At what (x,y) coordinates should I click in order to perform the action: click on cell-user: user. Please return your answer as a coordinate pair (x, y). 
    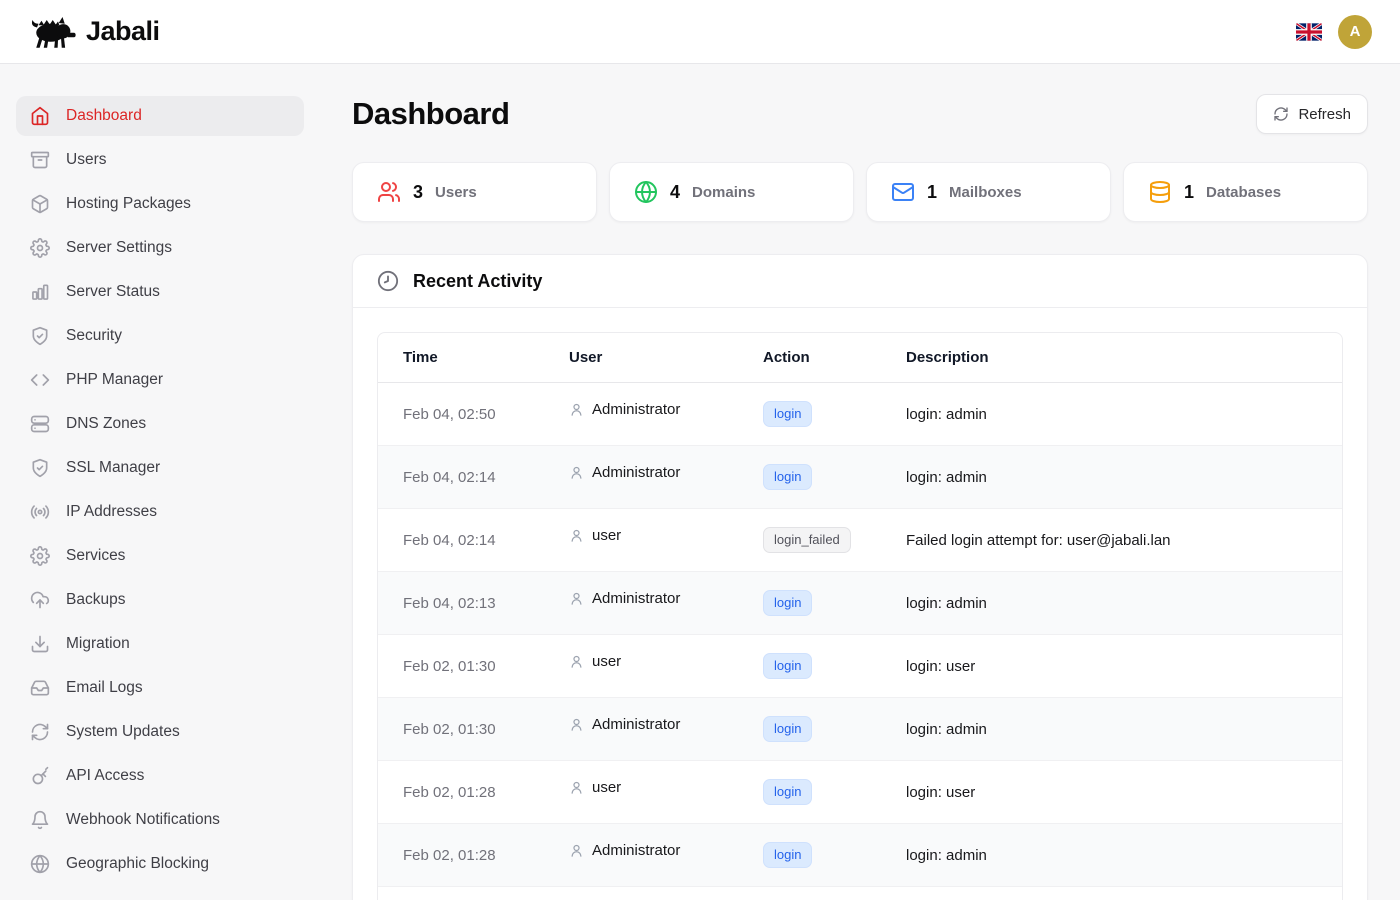
    Looking at the image, I should click on (650, 661).